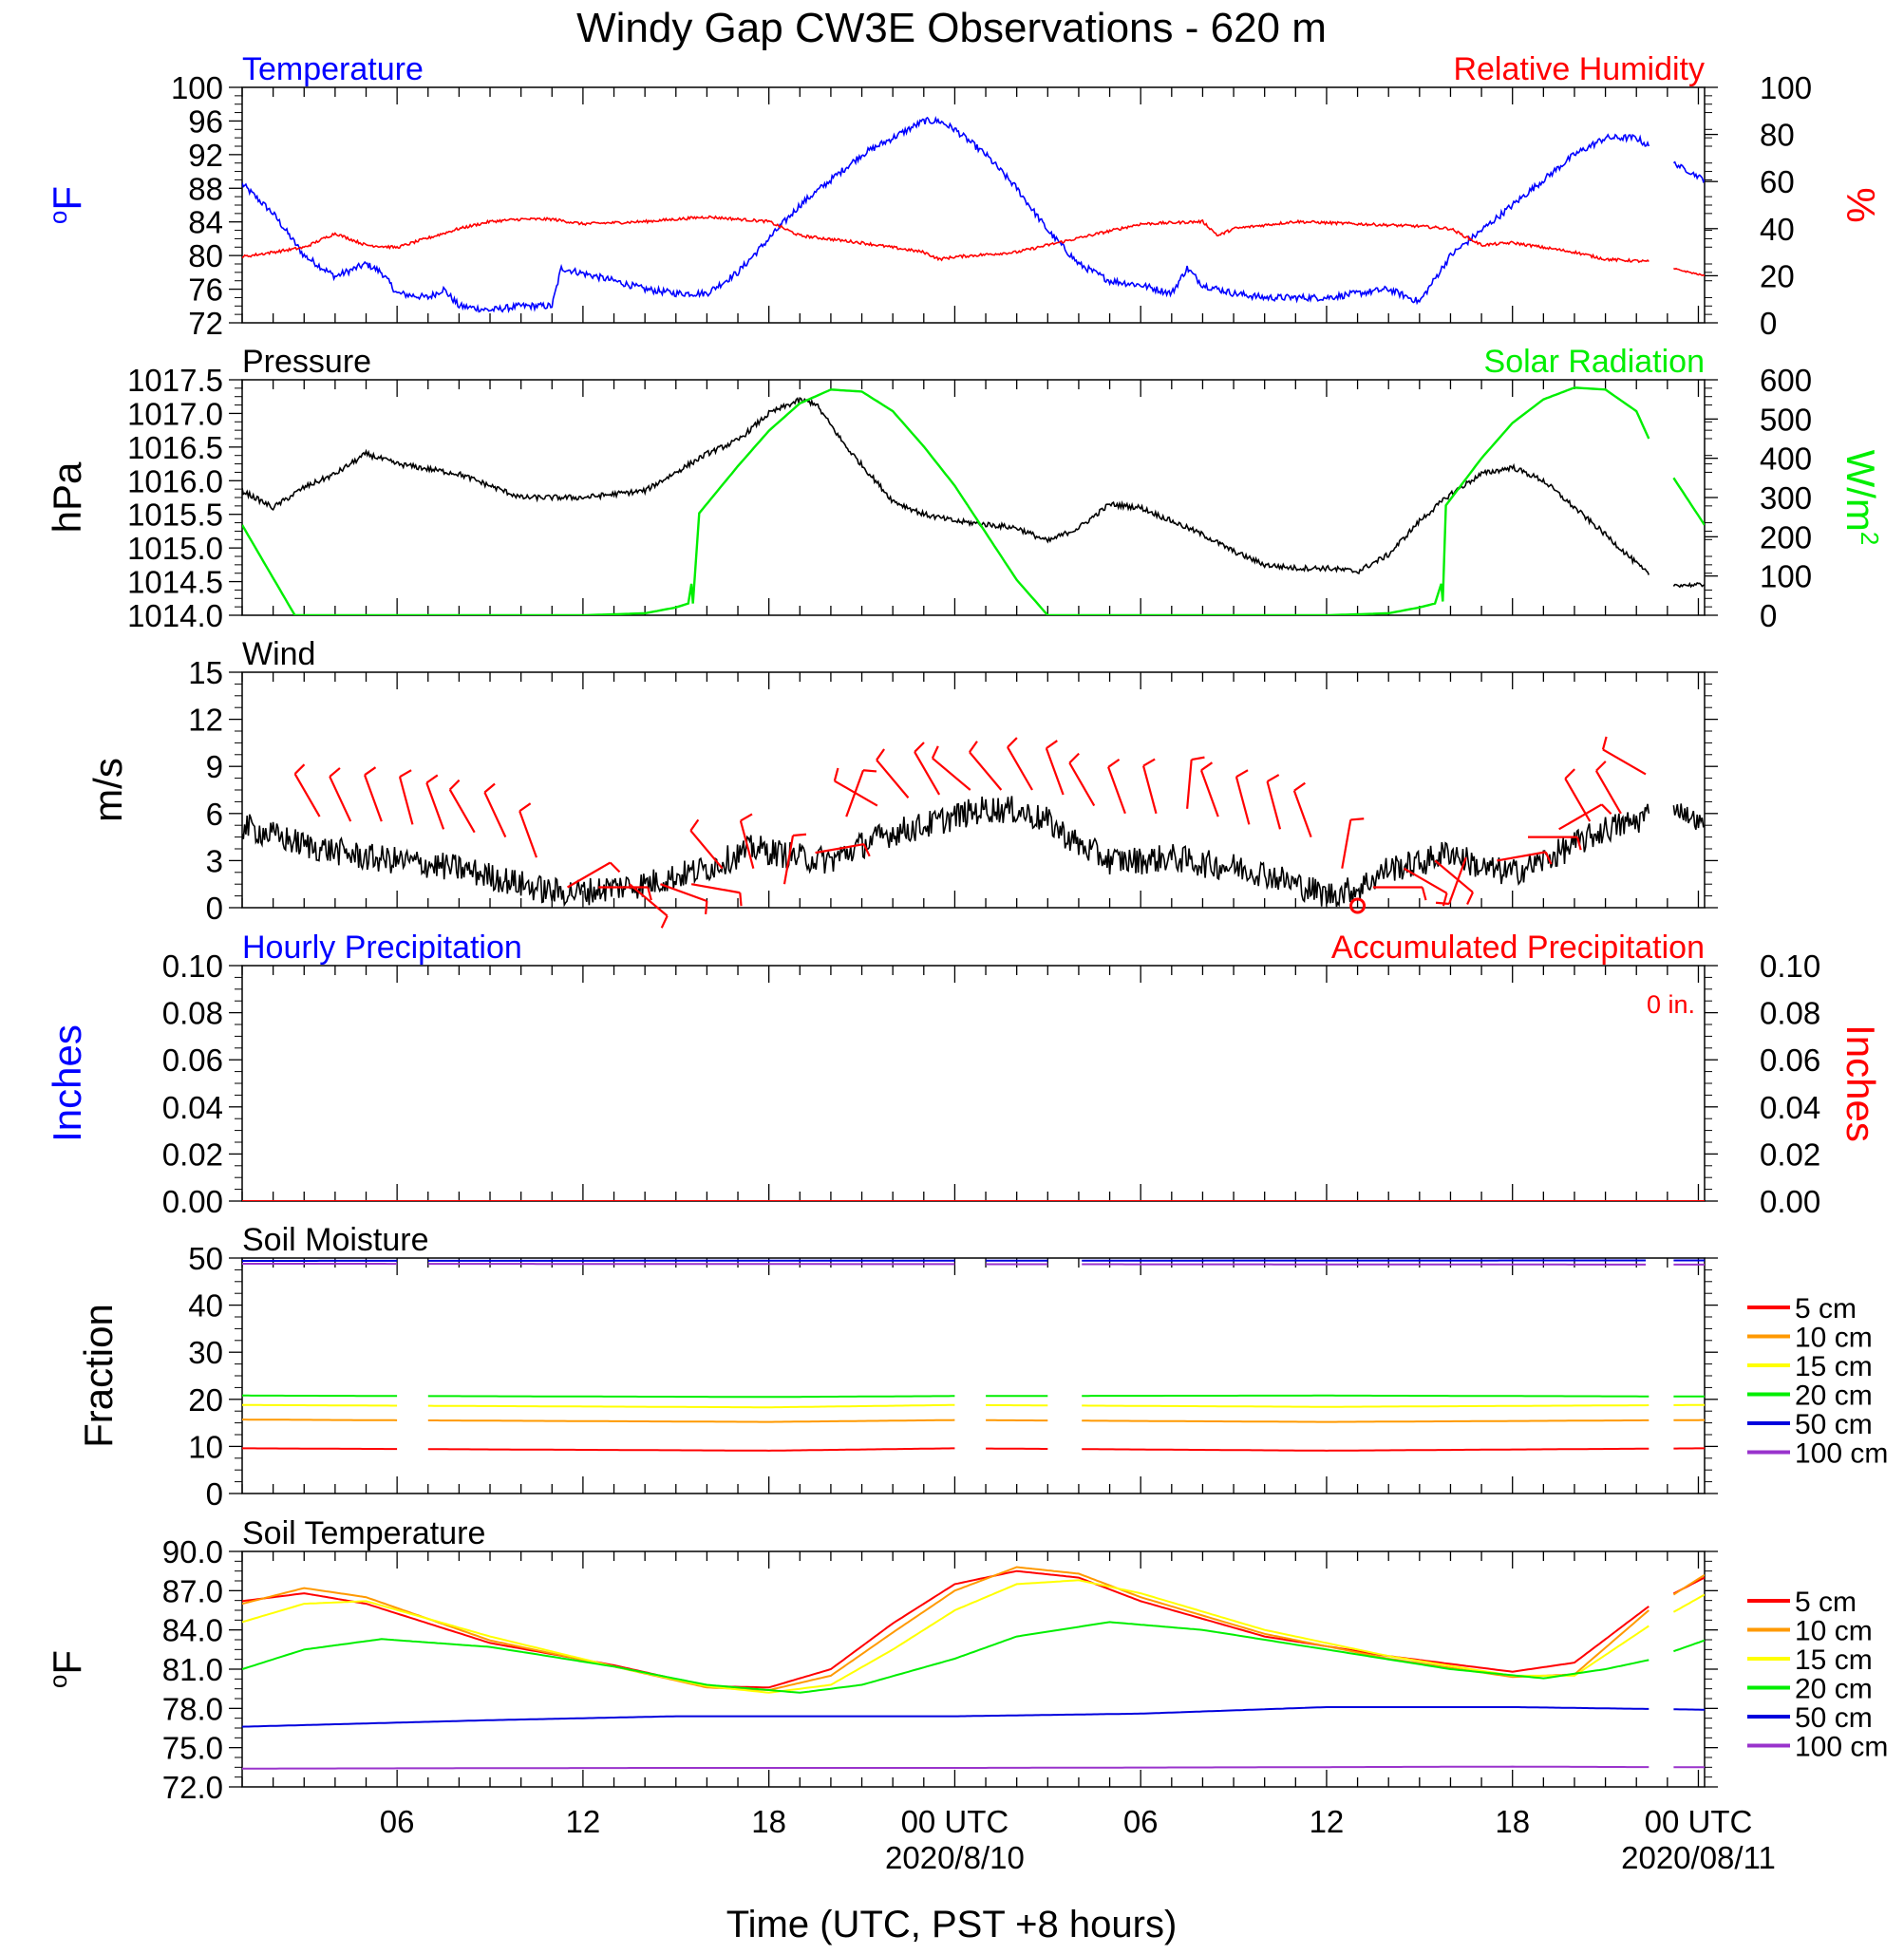  What do you see at coordinates (215, 860) in the screenshot?
I see `y-tick-label: 3` at bounding box center [215, 860].